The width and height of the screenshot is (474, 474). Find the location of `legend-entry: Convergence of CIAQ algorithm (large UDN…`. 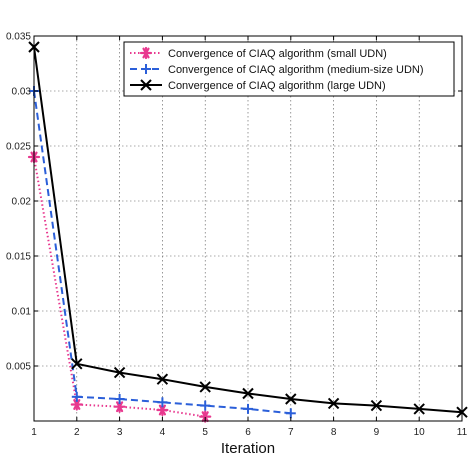

legend-entry: Convergence of CIAQ algorithm (large UDN… is located at coordinates (258, 85).